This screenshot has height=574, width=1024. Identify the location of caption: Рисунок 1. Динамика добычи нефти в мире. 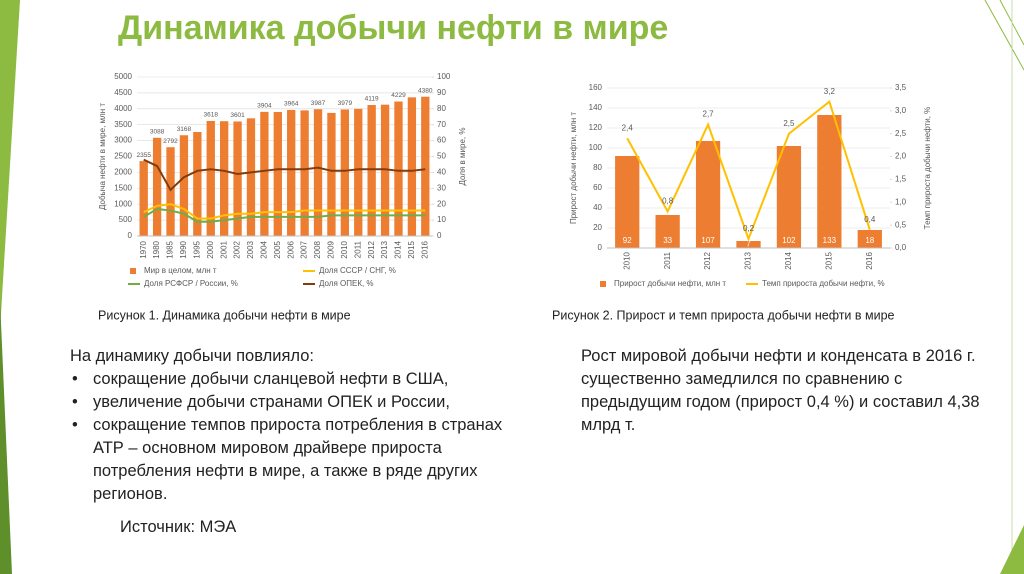
(224, 315).